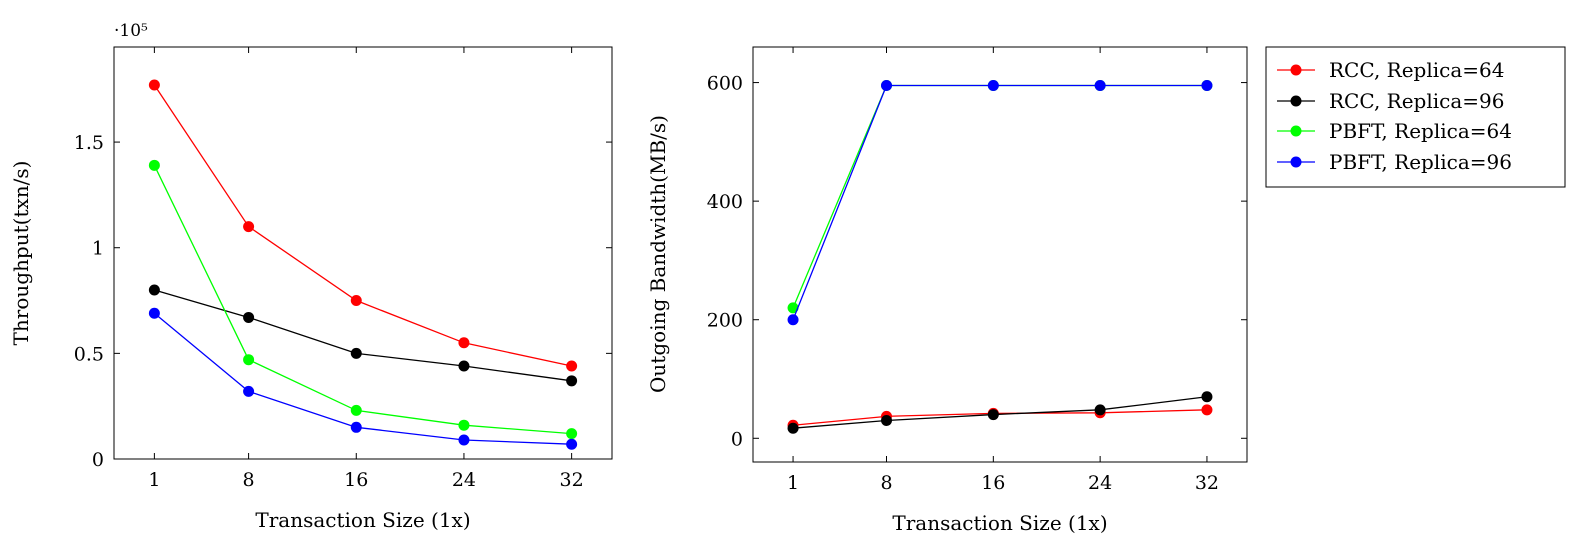 Image resolution: width=1588 pixels, height=556 pixels. I want to click on left-x-axis-label: Transaction Size (1x), so click(362, 520).